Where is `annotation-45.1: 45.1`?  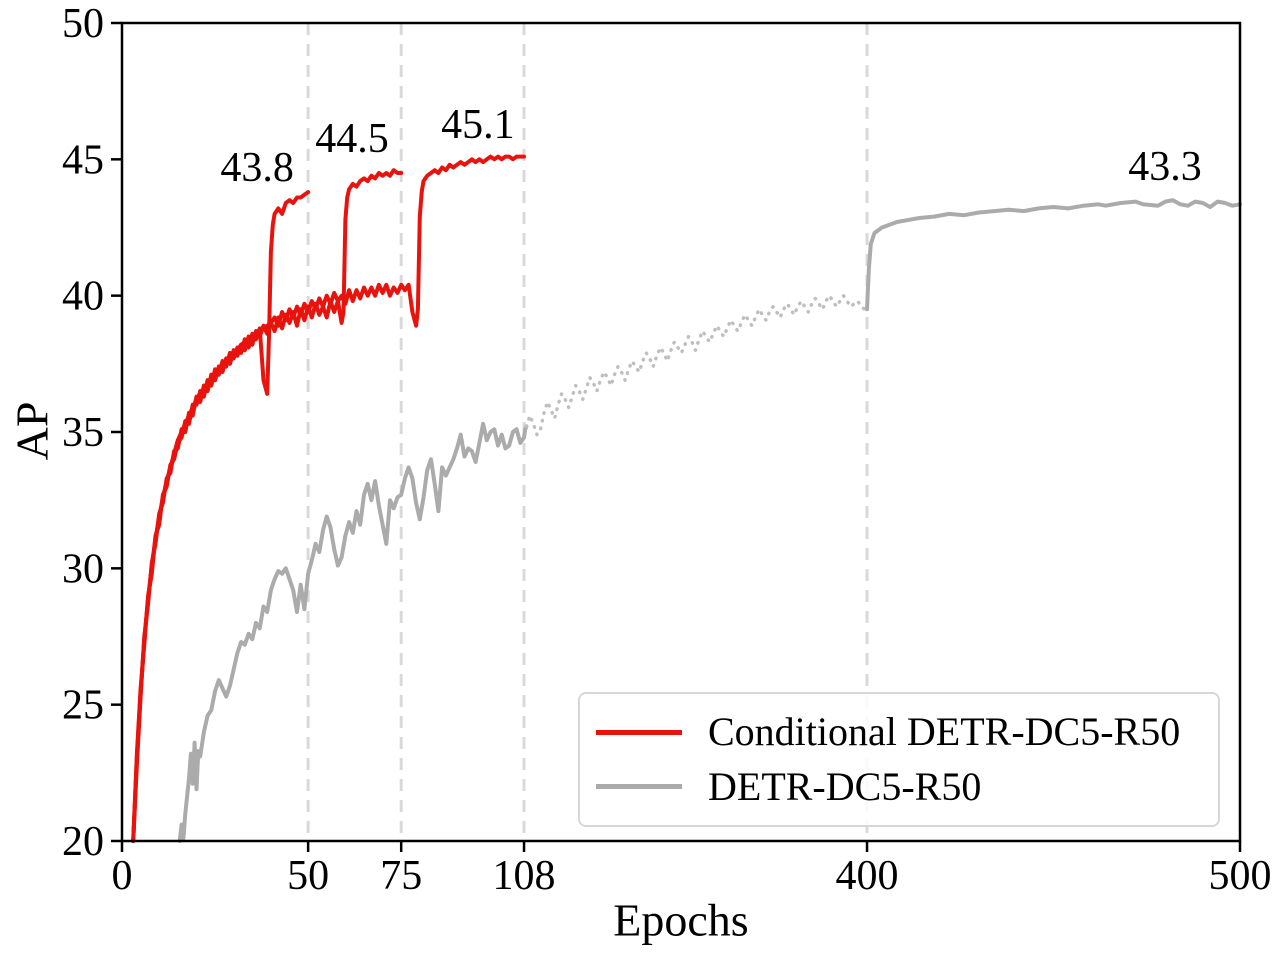
annotation-45.1: 45.1 is located at coordinates (478, 125).